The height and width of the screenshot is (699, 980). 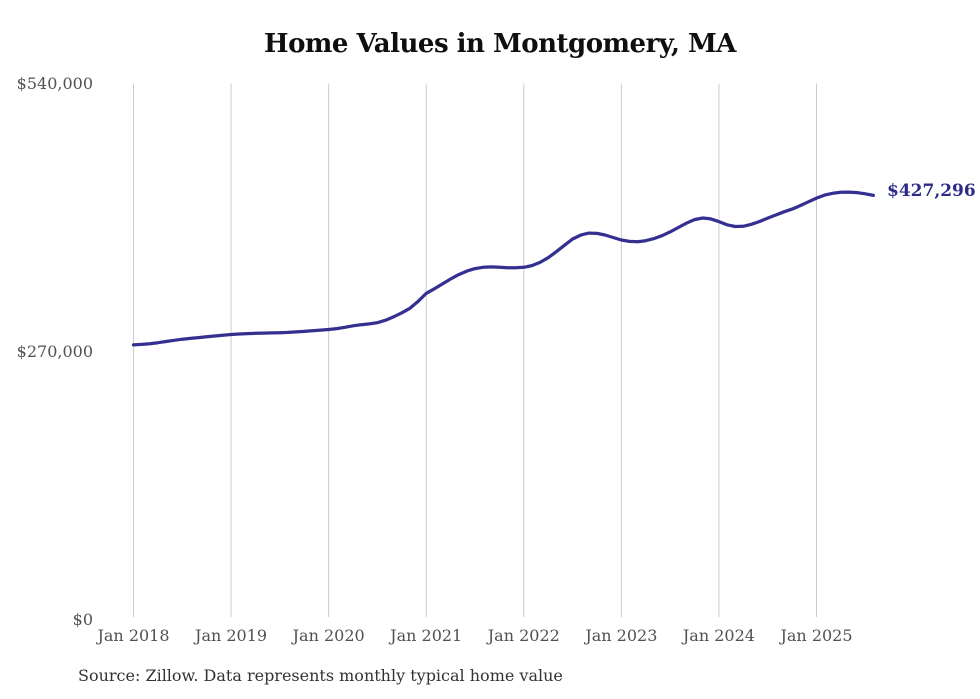 What do you see at coordinates (500, 44) in the screenshot?
I see `chart-title: Home Values in Montgomery, MA` at bounding box center [500, 44].